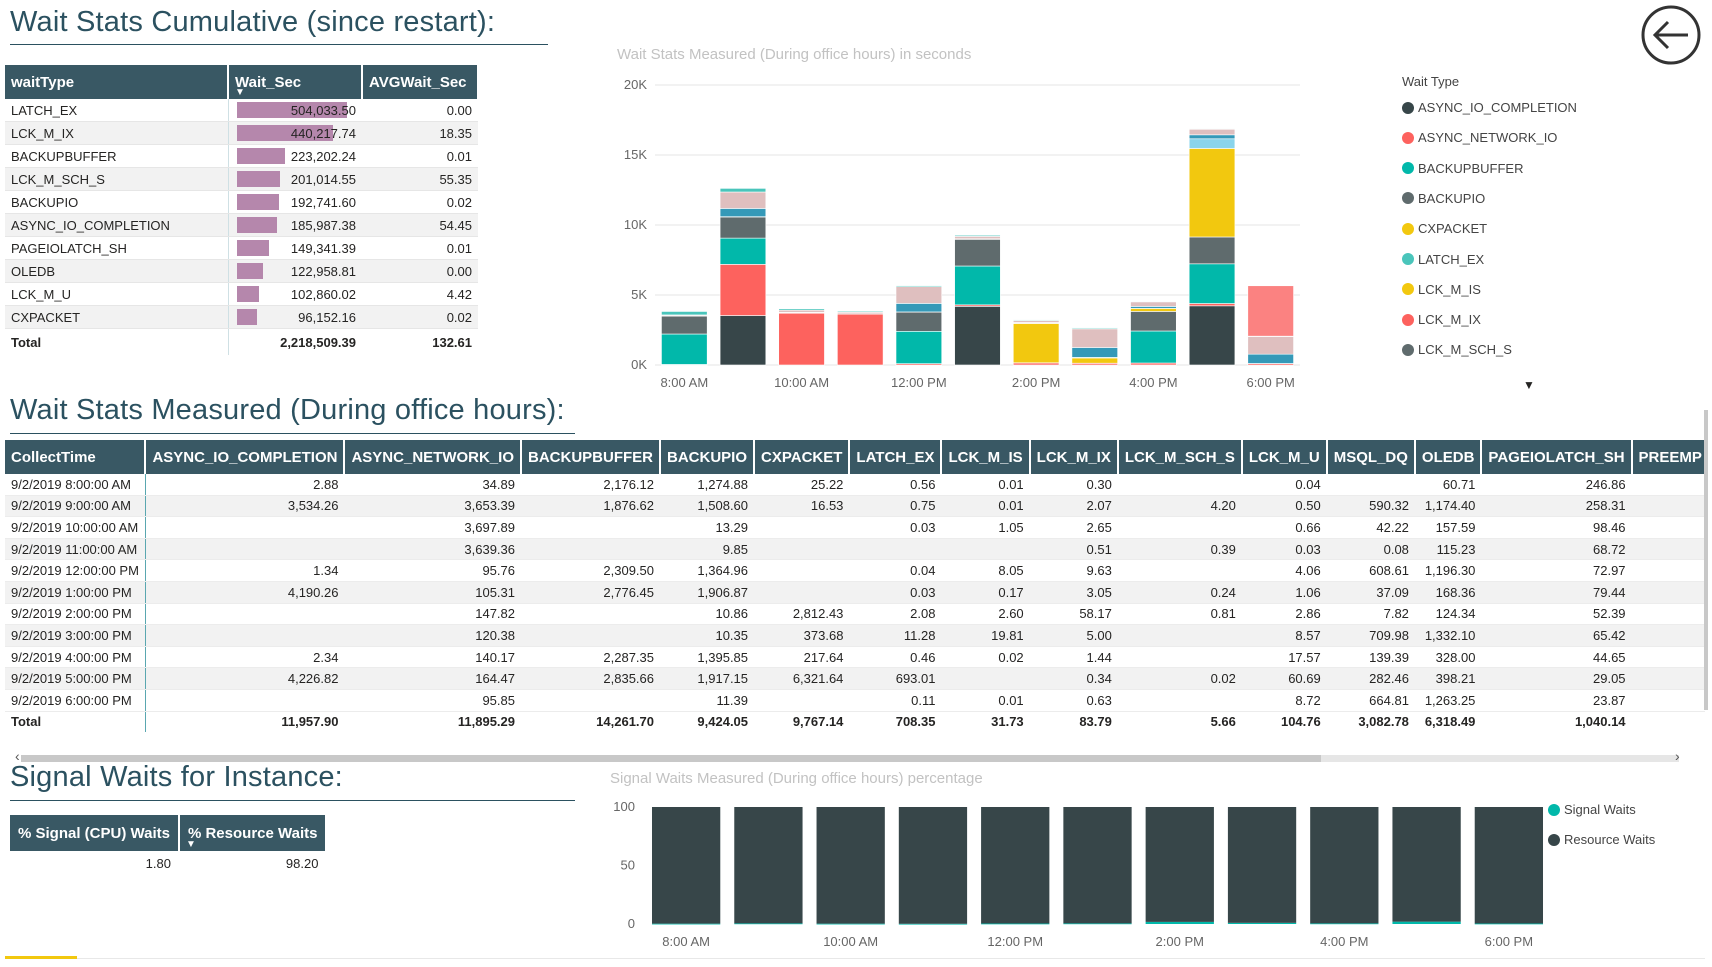 This screenshot has width=1712, height=967. What do you see at coordinates (1592, 809) in the screenshot?
I see `legend-item: Signal Waits` at bounding box center [1592, 809].